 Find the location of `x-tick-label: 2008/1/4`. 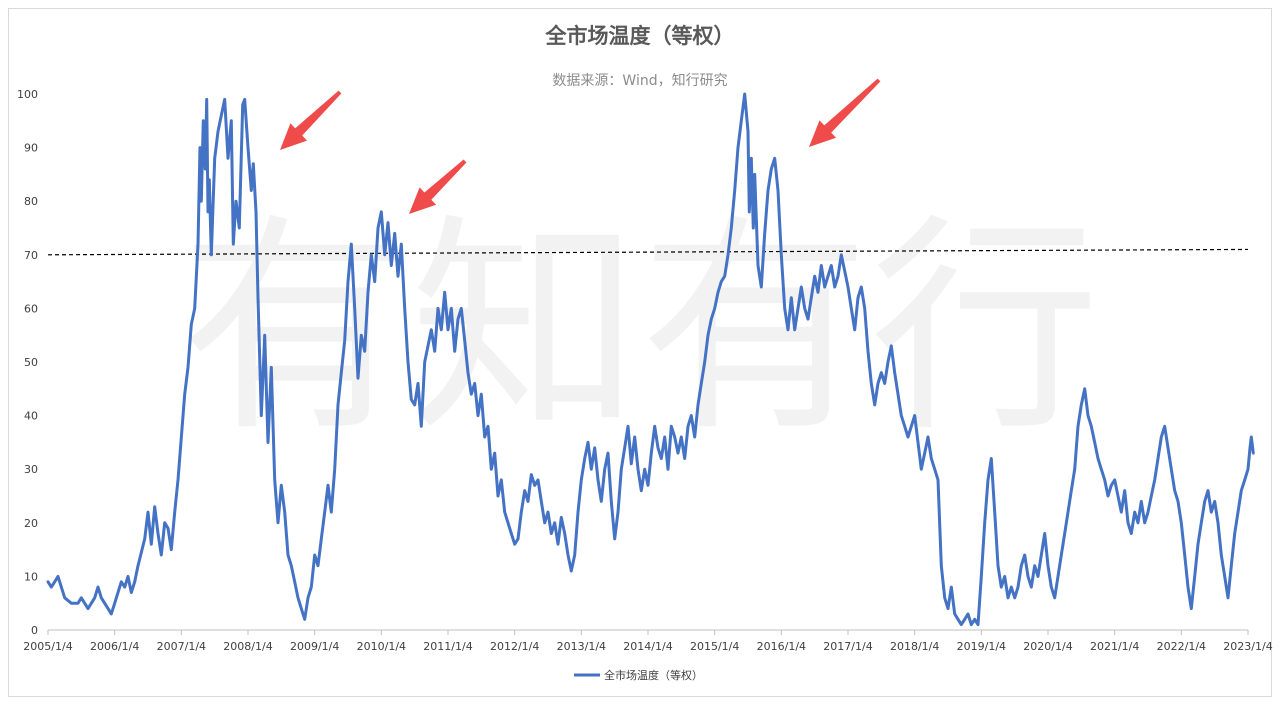

x-tick-label: 2008/1/4 is located at coordinates (247, 646).